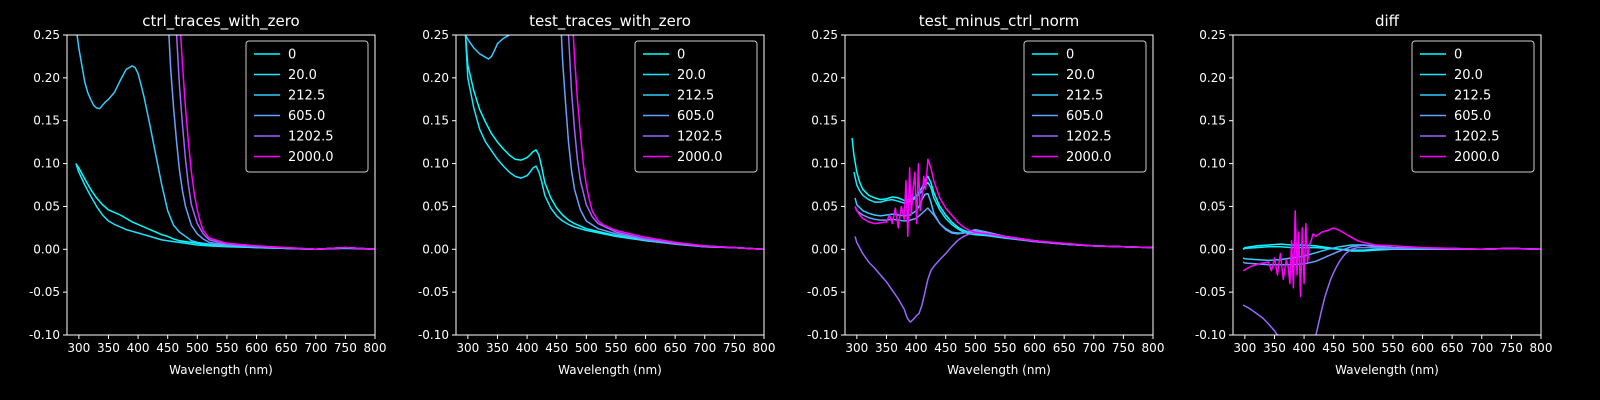  What do you see at coordinates (999, 21) in the screenshot?
I see `chart-title: test_minus_ctrl_norm` at bounding box center [999, 21].